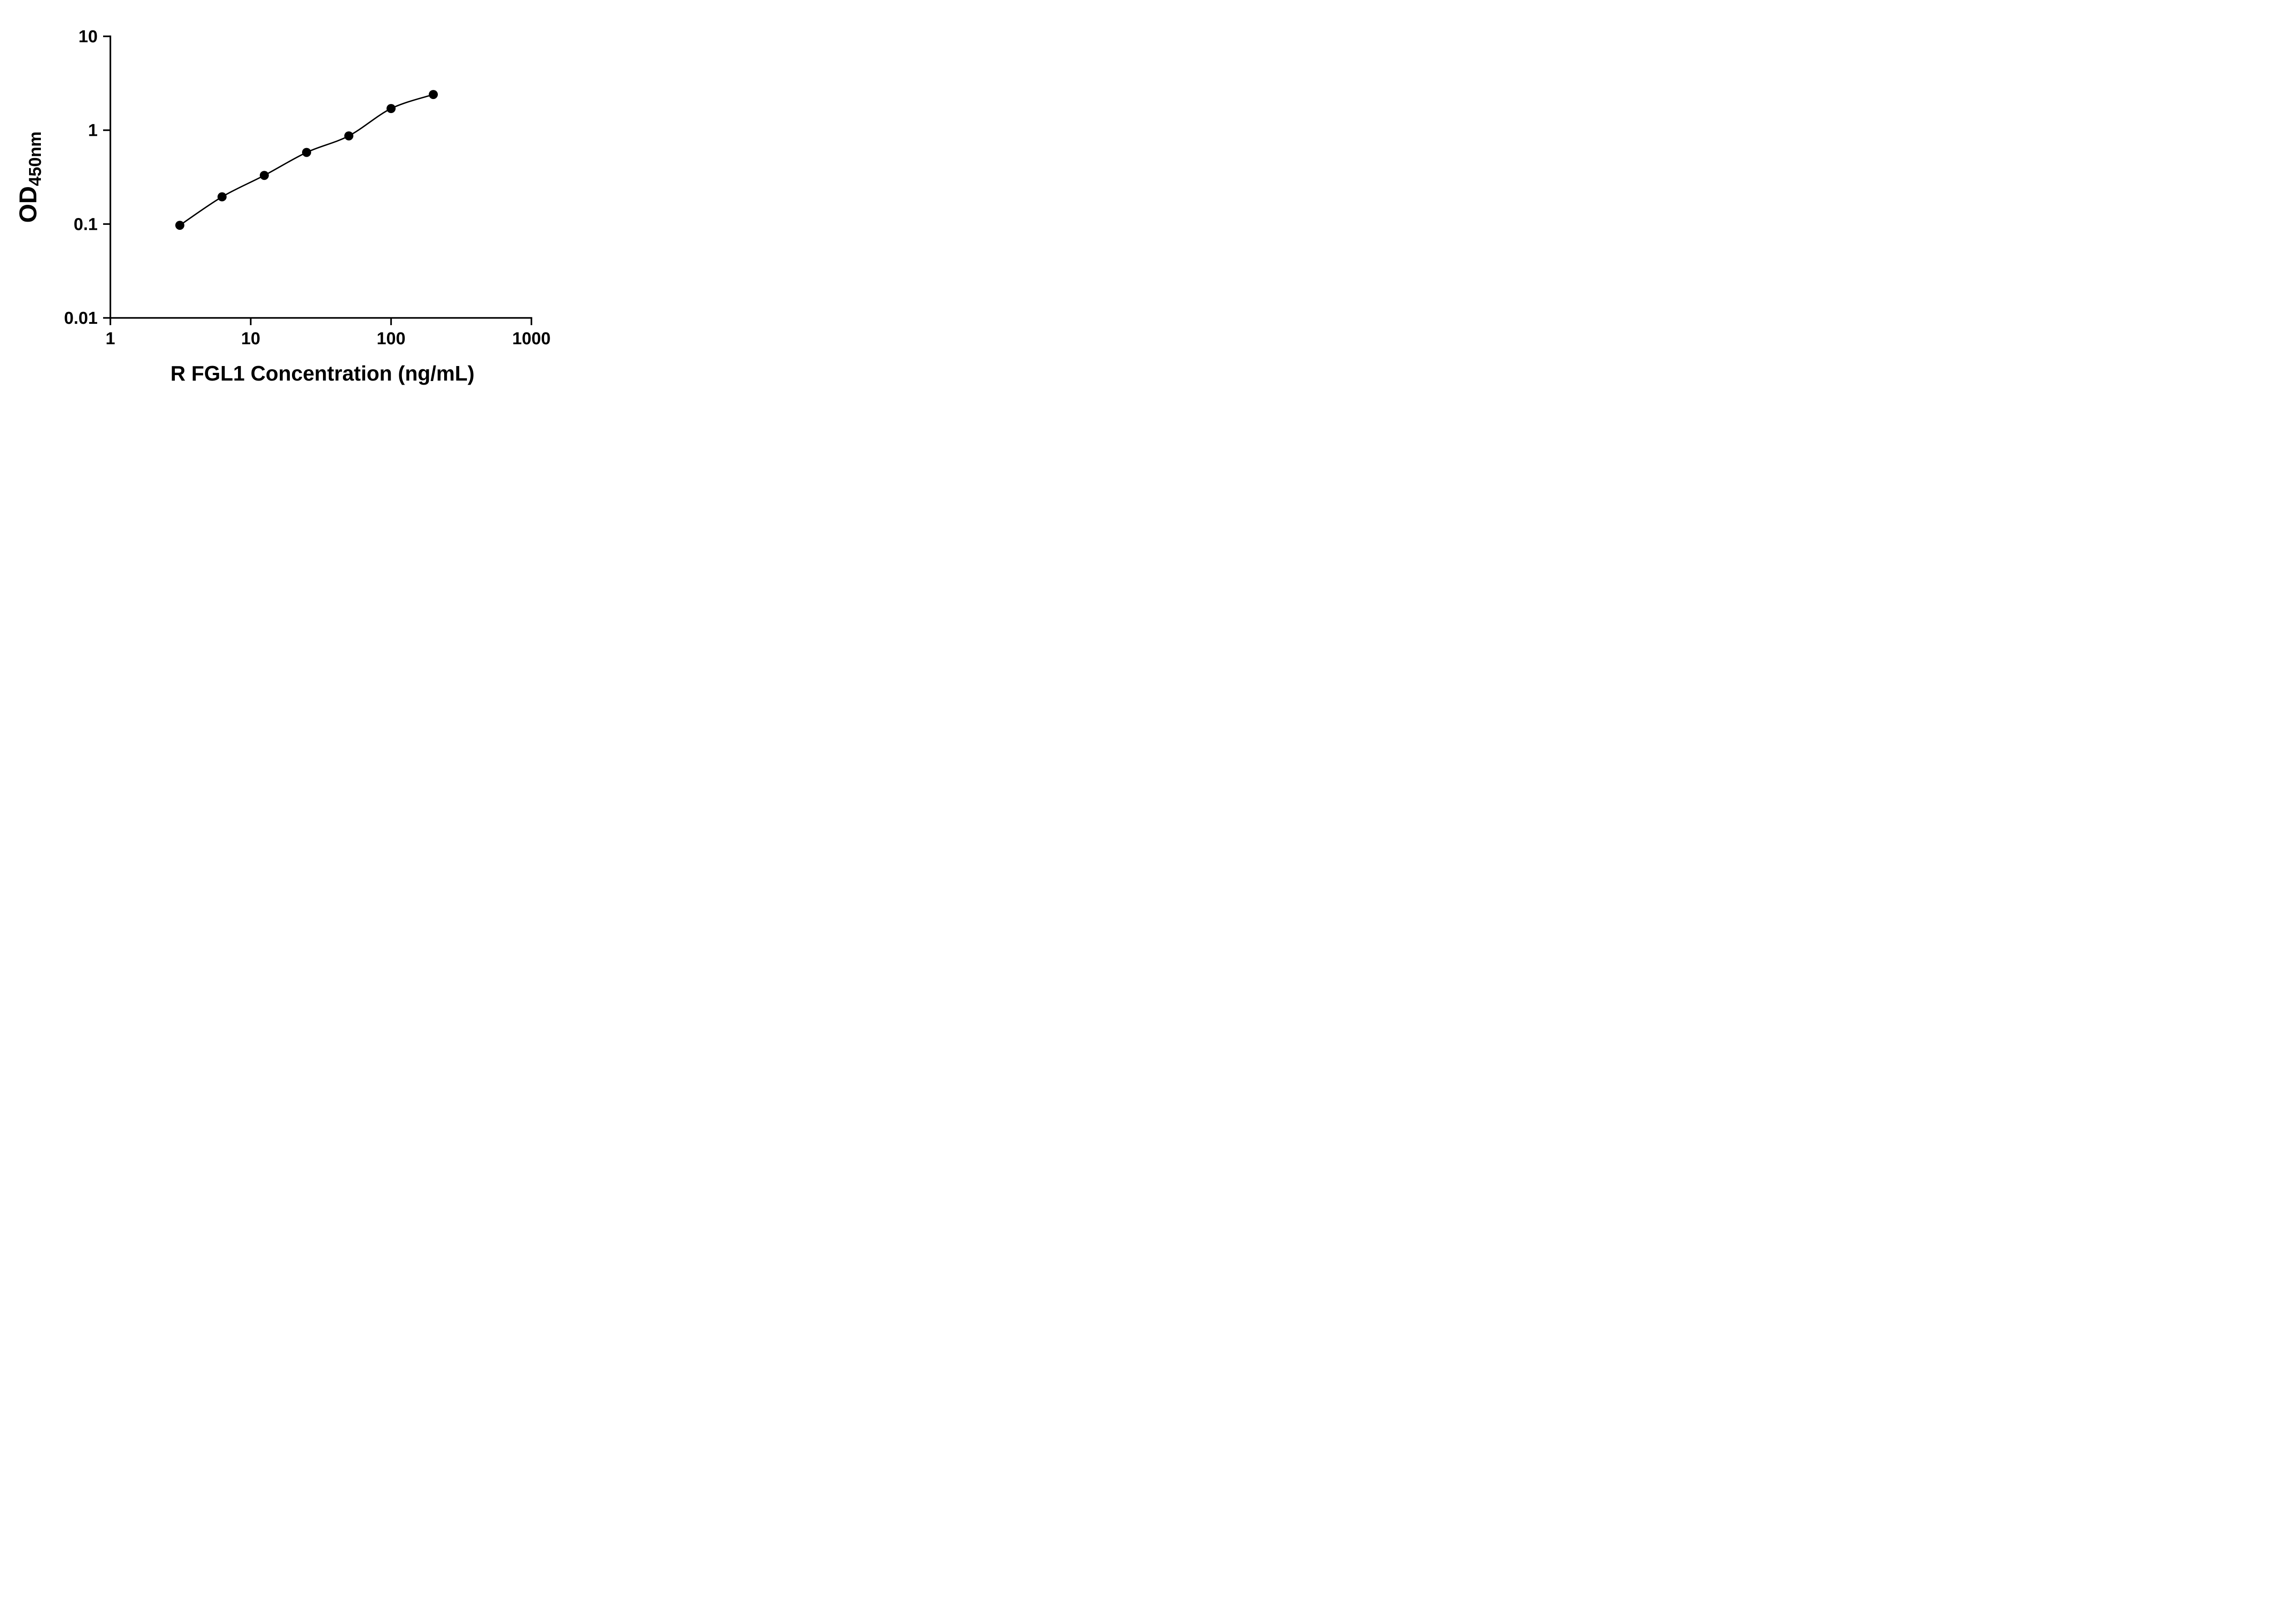 Image resolution: width=2271 pixels, height=1624 pixels. I want to click on y-axis-tick-label: 1, so click(93, 130).